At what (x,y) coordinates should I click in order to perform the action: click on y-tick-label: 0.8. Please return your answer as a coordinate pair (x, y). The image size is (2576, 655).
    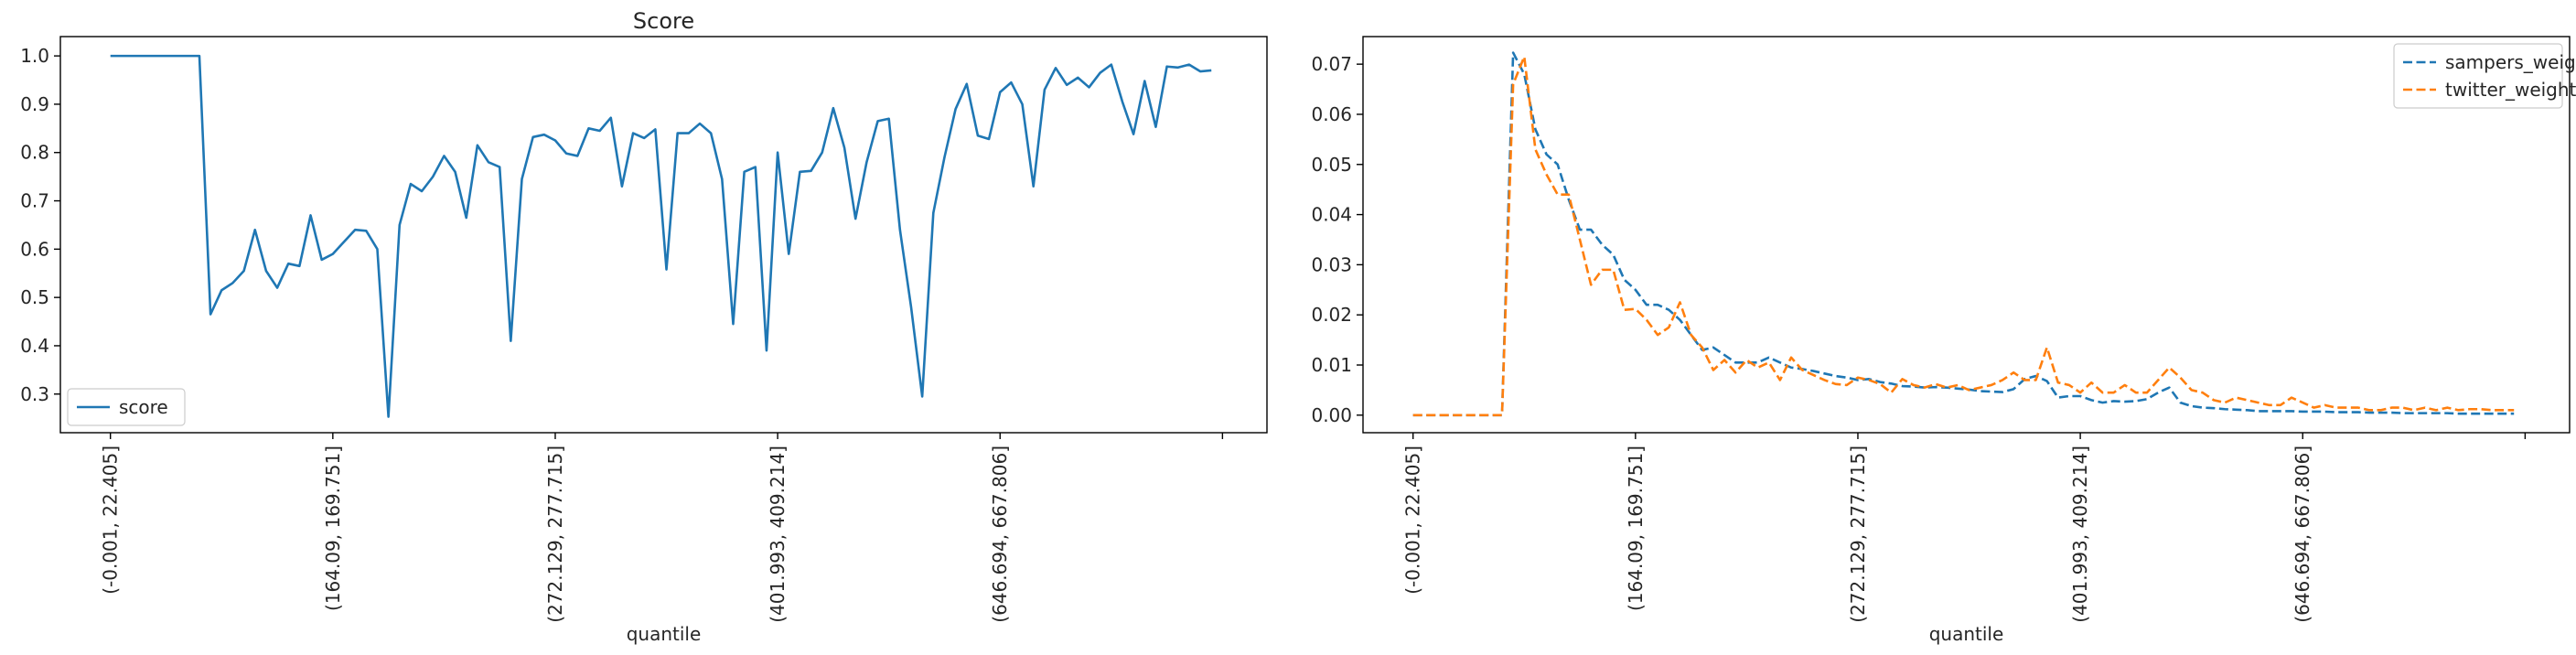
    Looking at the image, I should click on (34, 153).